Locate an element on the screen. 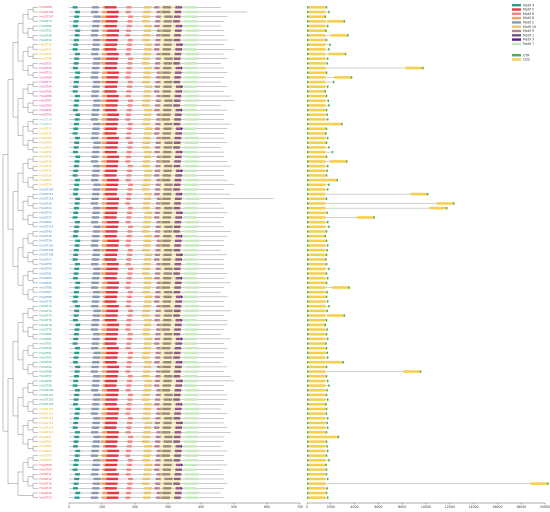 This screenshot has width=550, height=512. axis-tick-label: 4000 is located at coordinates (355, 507).